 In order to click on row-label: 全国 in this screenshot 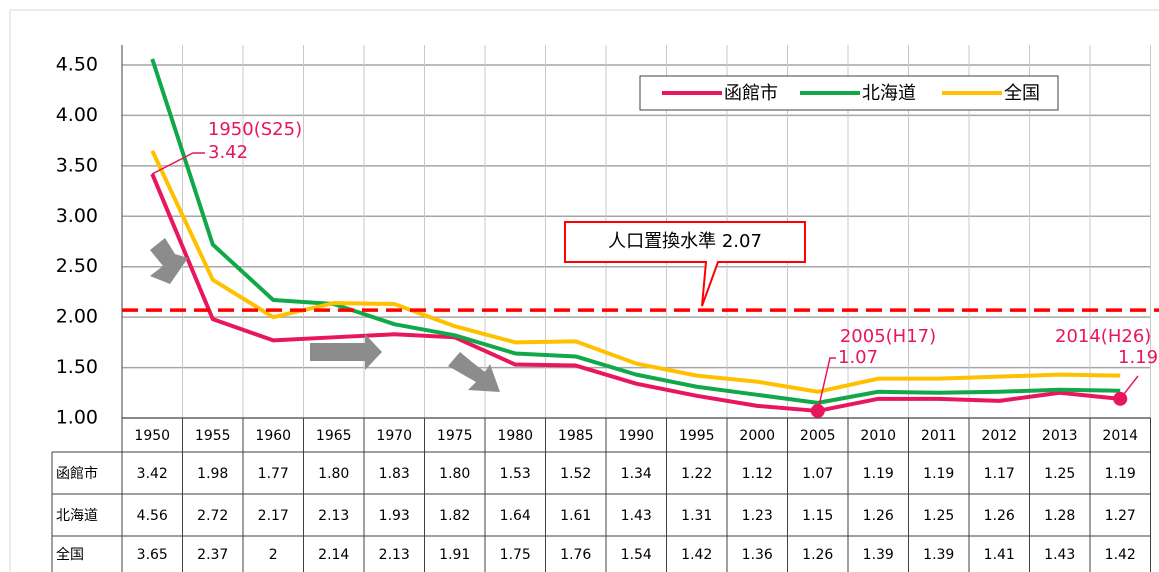, I will do `click(70, 554)`.